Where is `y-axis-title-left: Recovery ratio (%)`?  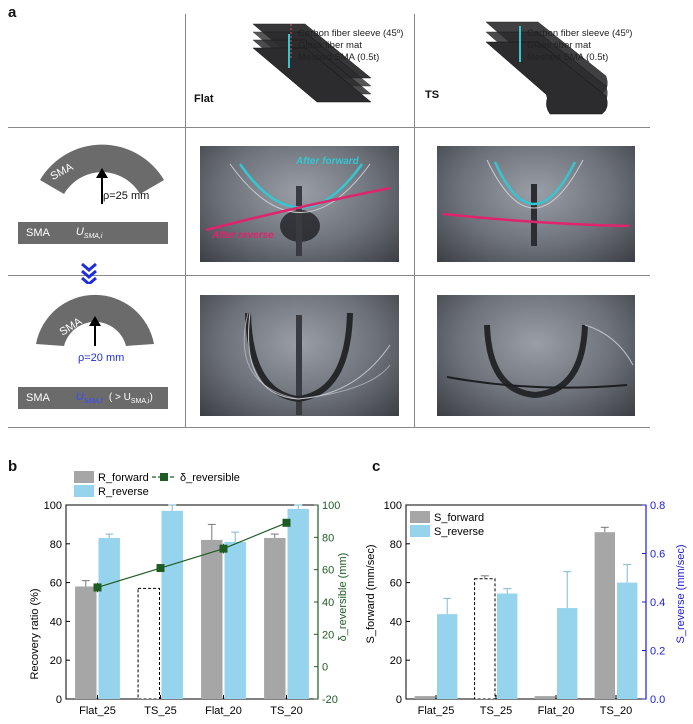
y-axis-title-left: Recovery ratio (%) is located at coordinates (35, 633).